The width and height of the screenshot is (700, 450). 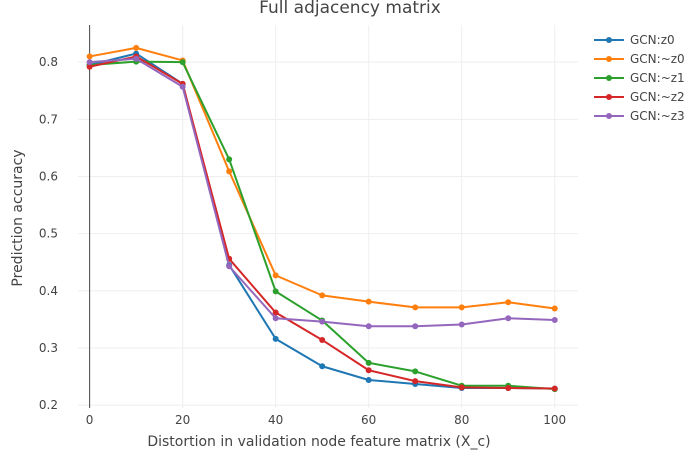 I want to click on legend-item: GCN:~z0, so click(x=639, y=59).